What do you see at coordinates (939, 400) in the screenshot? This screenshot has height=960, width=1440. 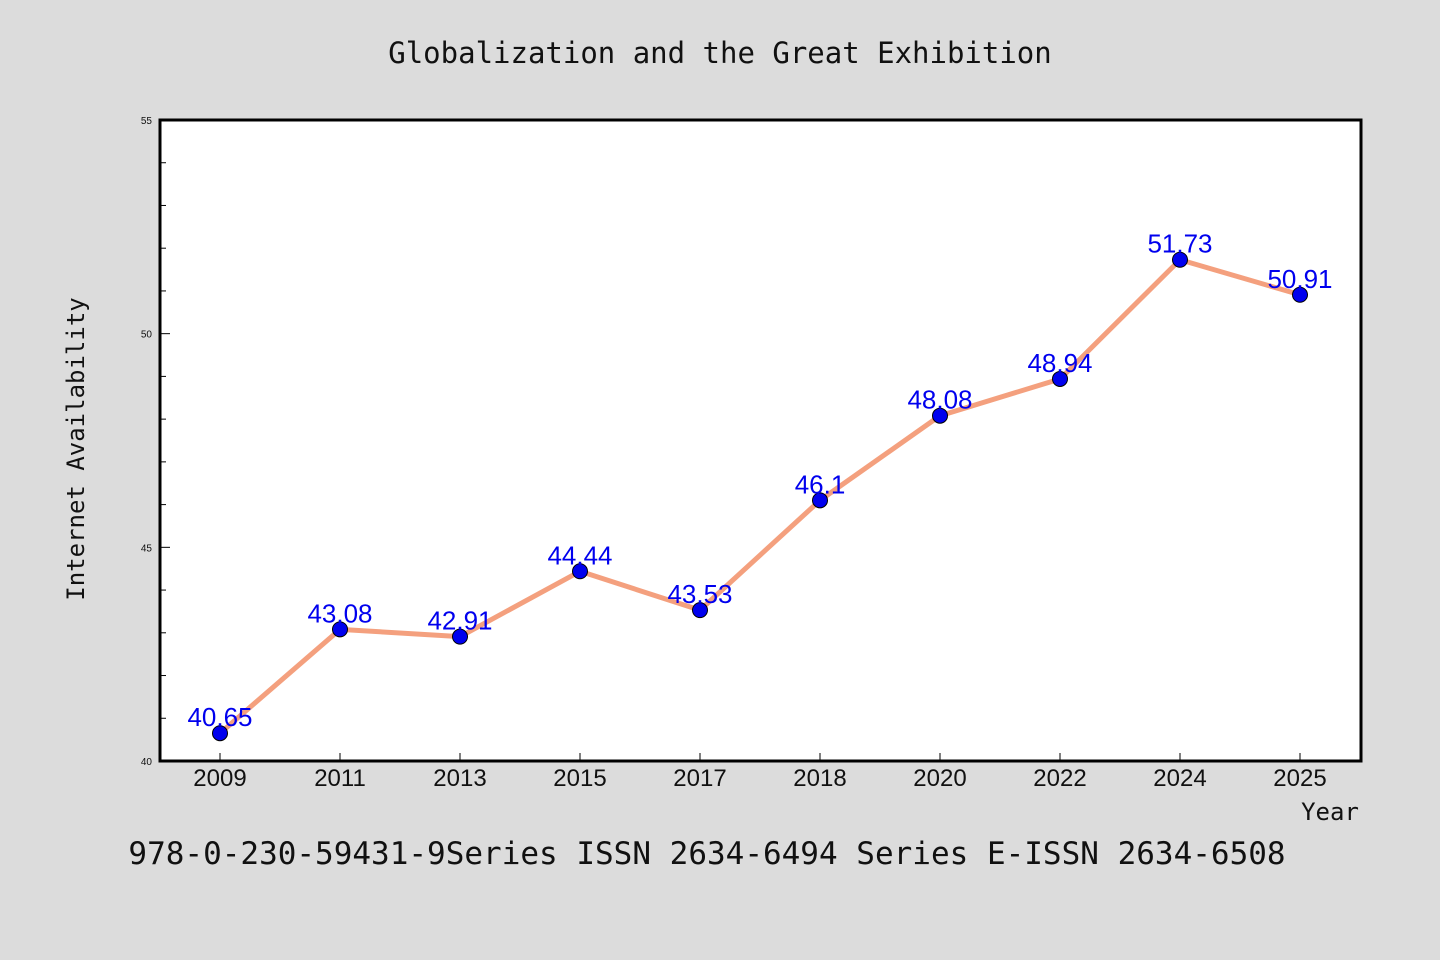 I see `data-label: 48.08` at bounding box center [939, 400].